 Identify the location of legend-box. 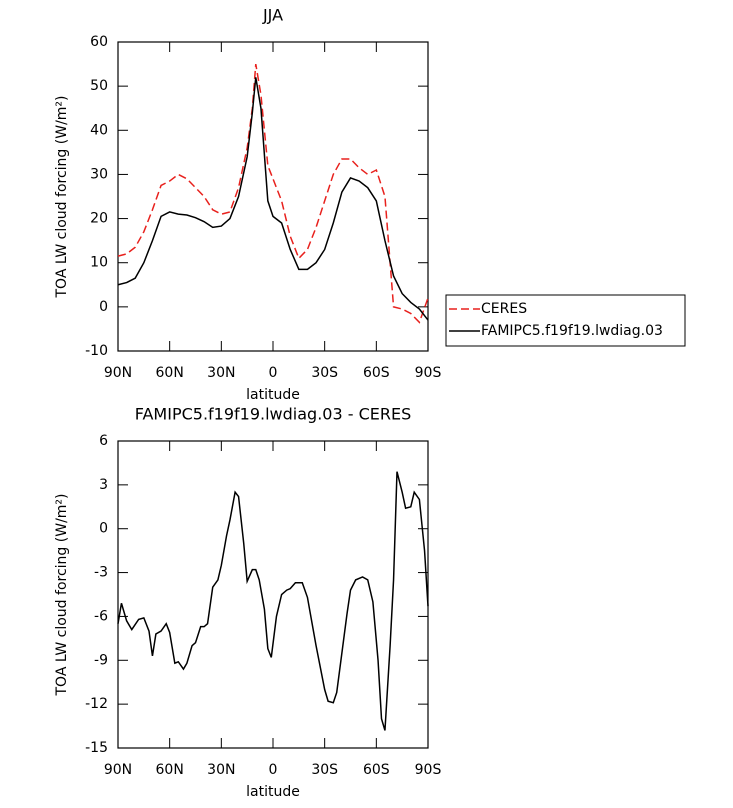
(565, 320).